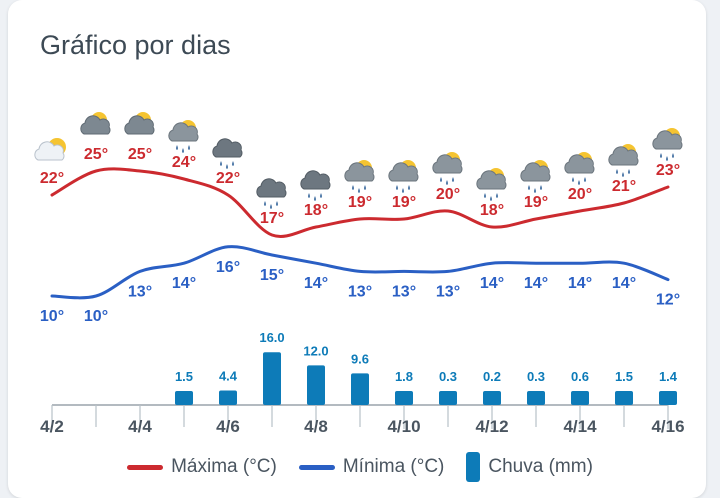  What do you see at coordinates (272, 275) in the screenshot?
I see `min-temp-label: 15°` at bounding box center [272, 275].